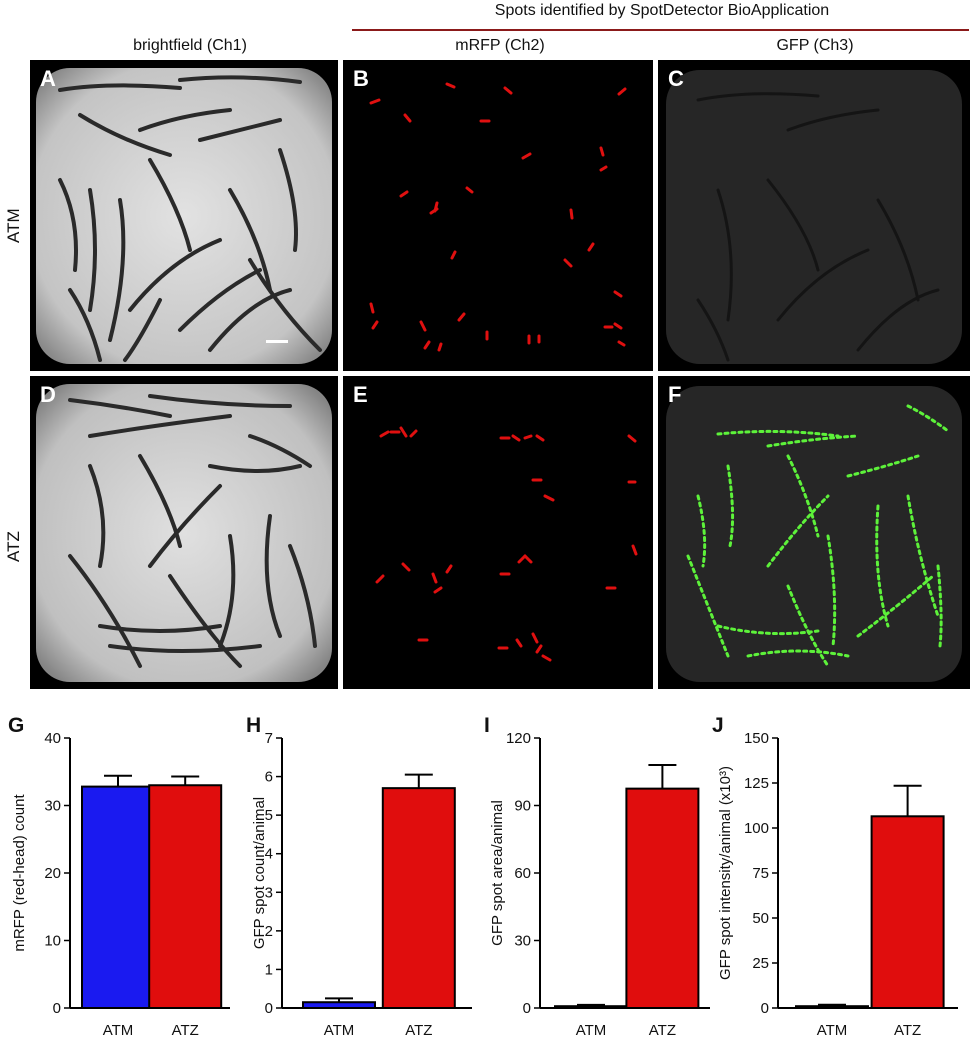  I want to click on y-tick-label: 2, so click(269, 931).